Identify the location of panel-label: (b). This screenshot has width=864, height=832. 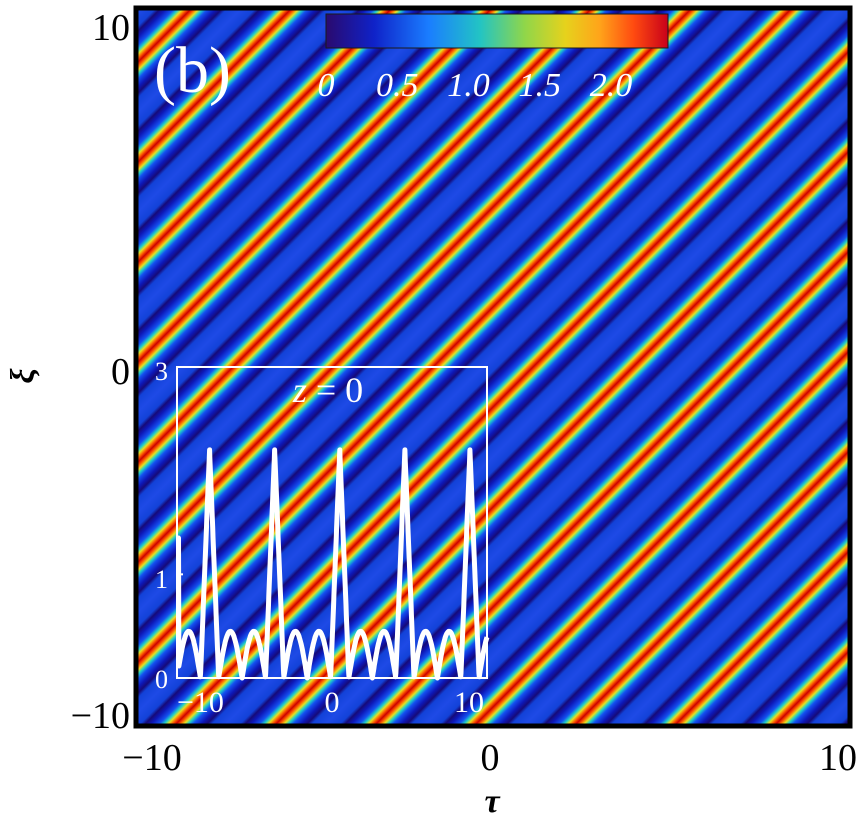
(192, 70).